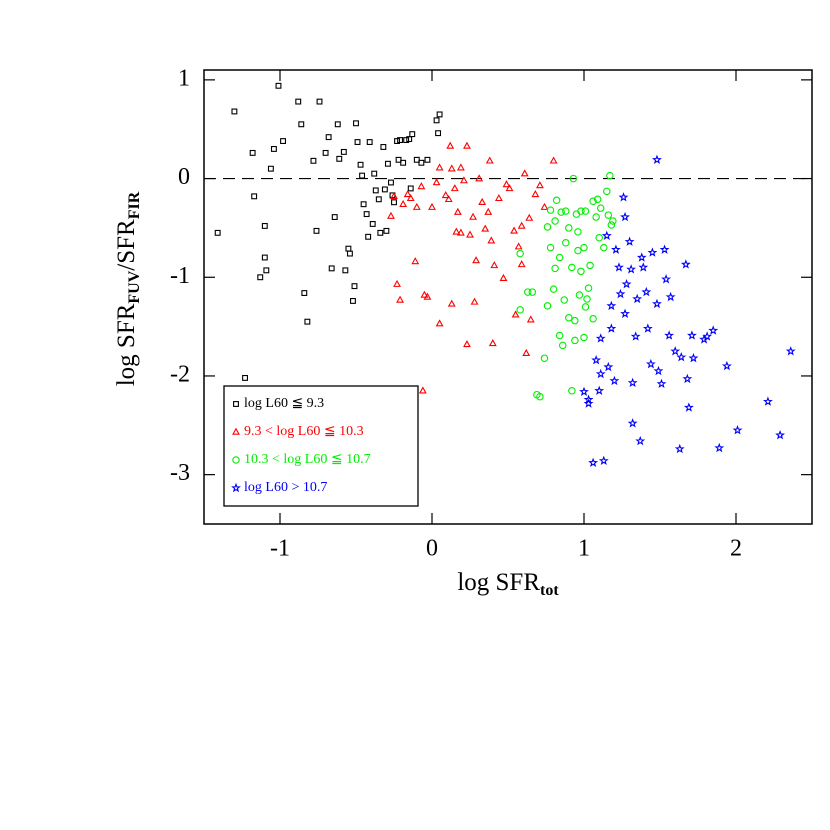 This screenshot has height=830, width=830. Describe the element at coordinates (180, 276) in the screenshot. I see `y-tick-label: -1` at that location.